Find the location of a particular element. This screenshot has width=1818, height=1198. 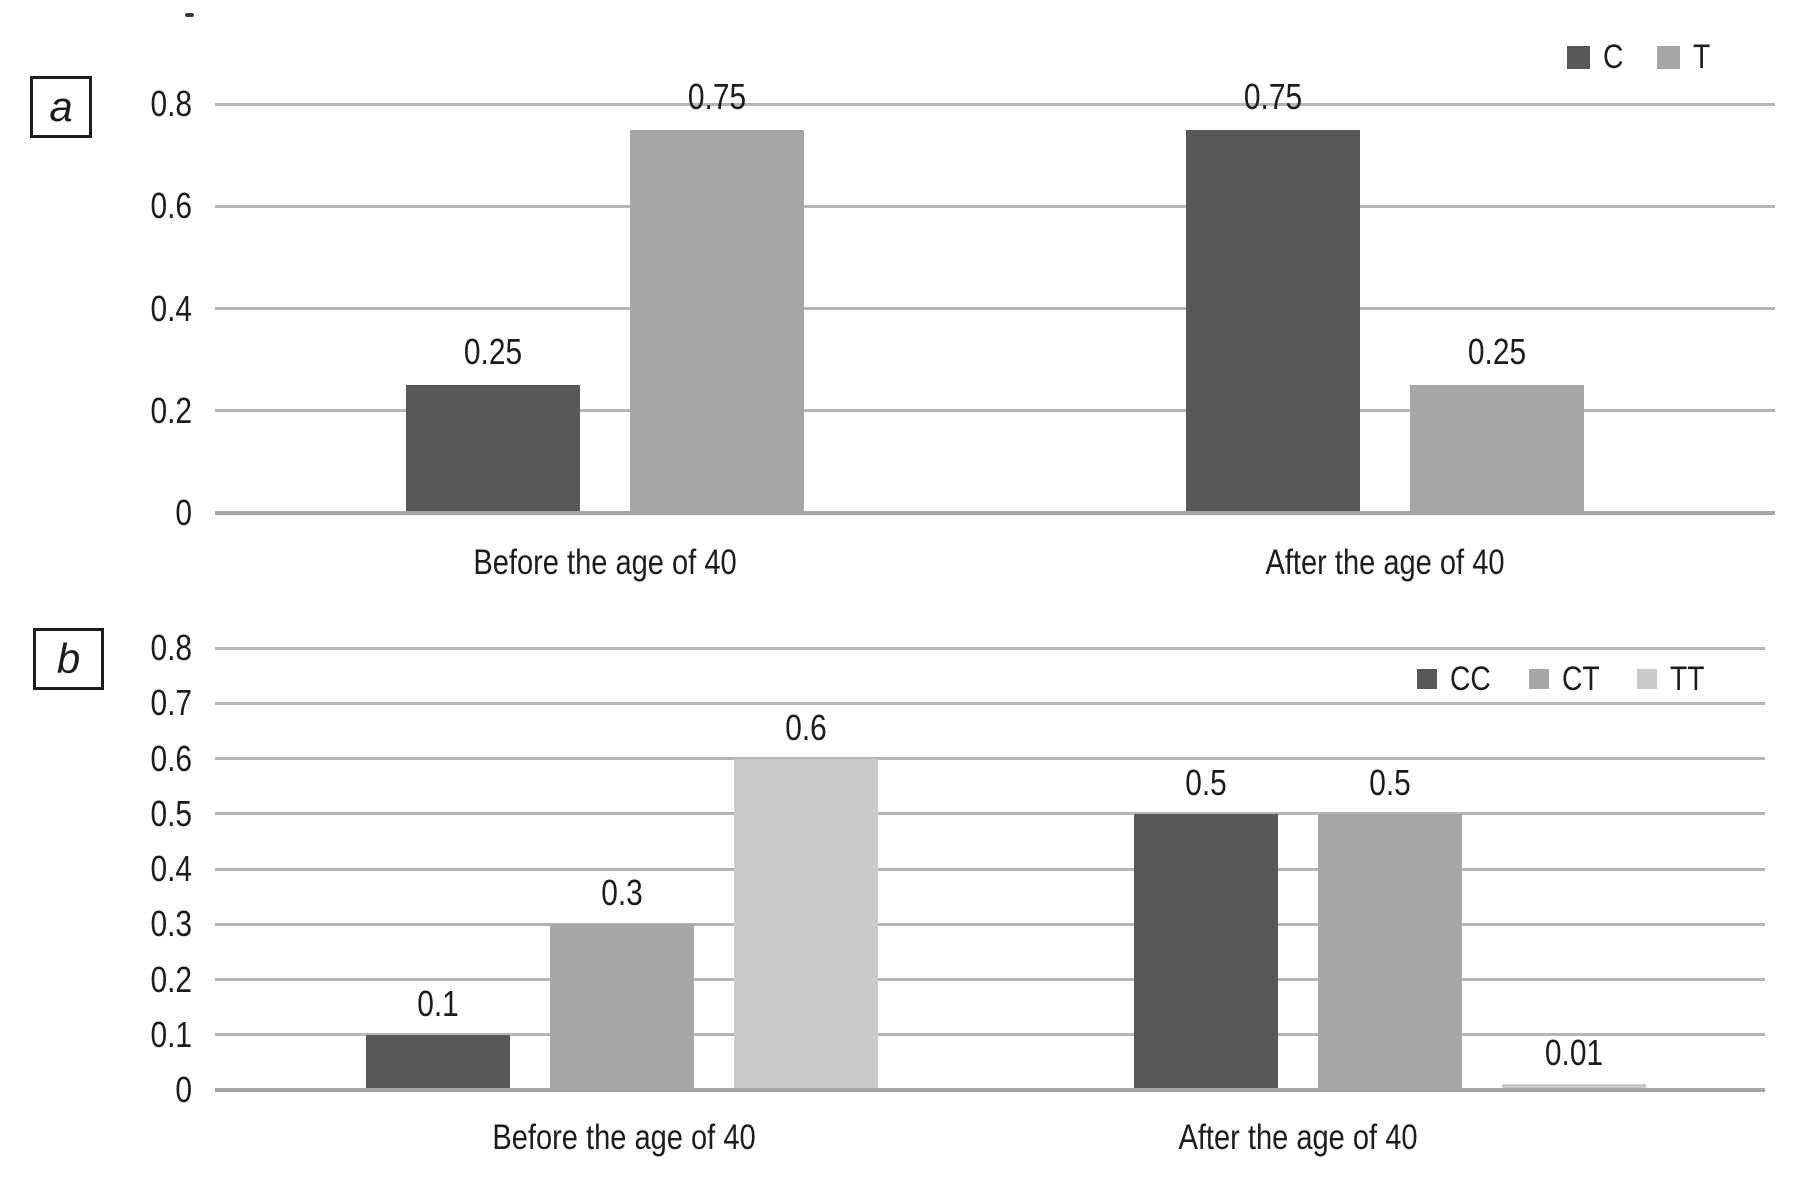

x-axis-line is located at coordinates (995, 513).